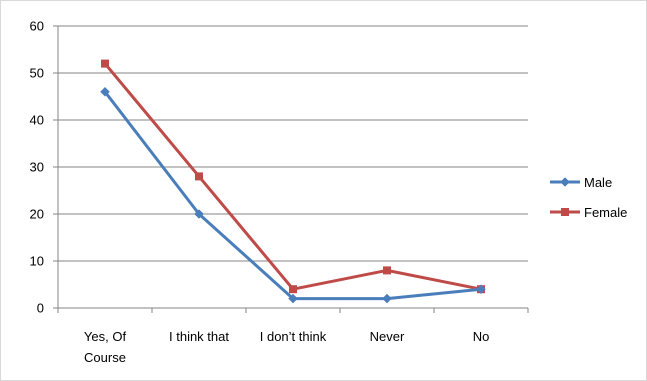  Describe the element at coordinates (605, 212) in the screenshot. I see `legend-label: Female` at that location.